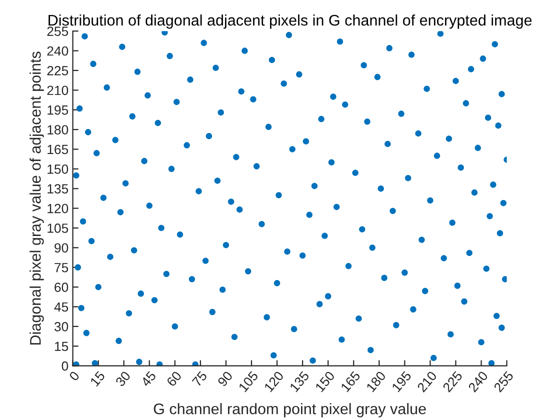  What do you see at coordinates (58, 228) in the screenshot?
I see `y-tick-label: 105` at bounding box center [58, 228].